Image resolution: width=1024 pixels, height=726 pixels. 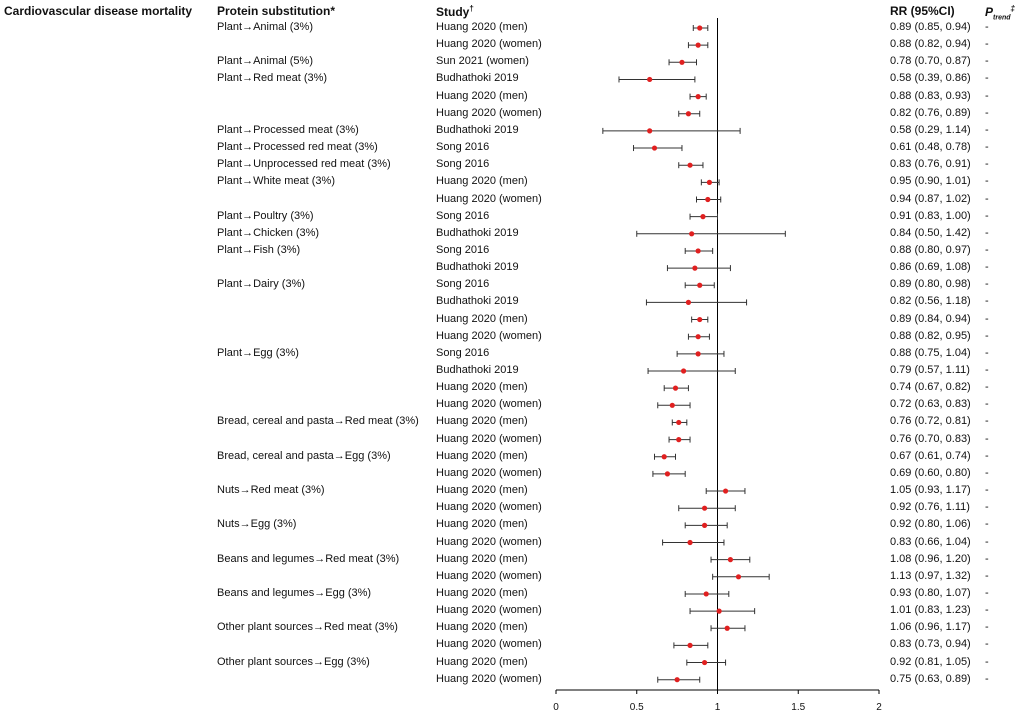 I want to click on x-tick-label: 0, so click(x=556, y=707).